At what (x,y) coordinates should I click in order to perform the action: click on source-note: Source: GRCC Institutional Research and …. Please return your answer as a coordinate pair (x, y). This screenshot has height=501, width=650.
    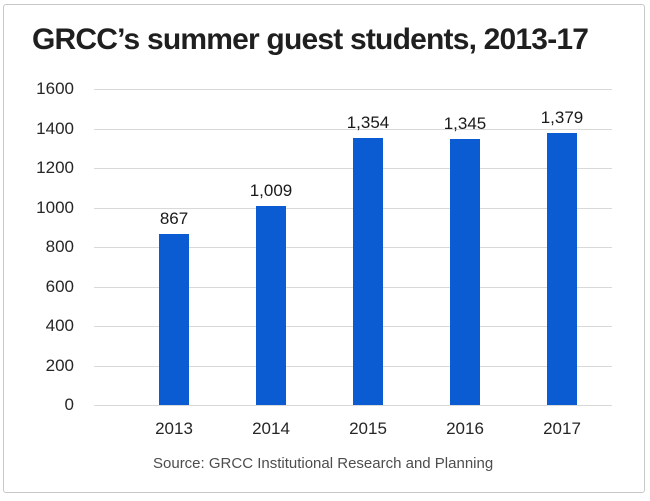
    Looking at the image, I should click on (323, 463).